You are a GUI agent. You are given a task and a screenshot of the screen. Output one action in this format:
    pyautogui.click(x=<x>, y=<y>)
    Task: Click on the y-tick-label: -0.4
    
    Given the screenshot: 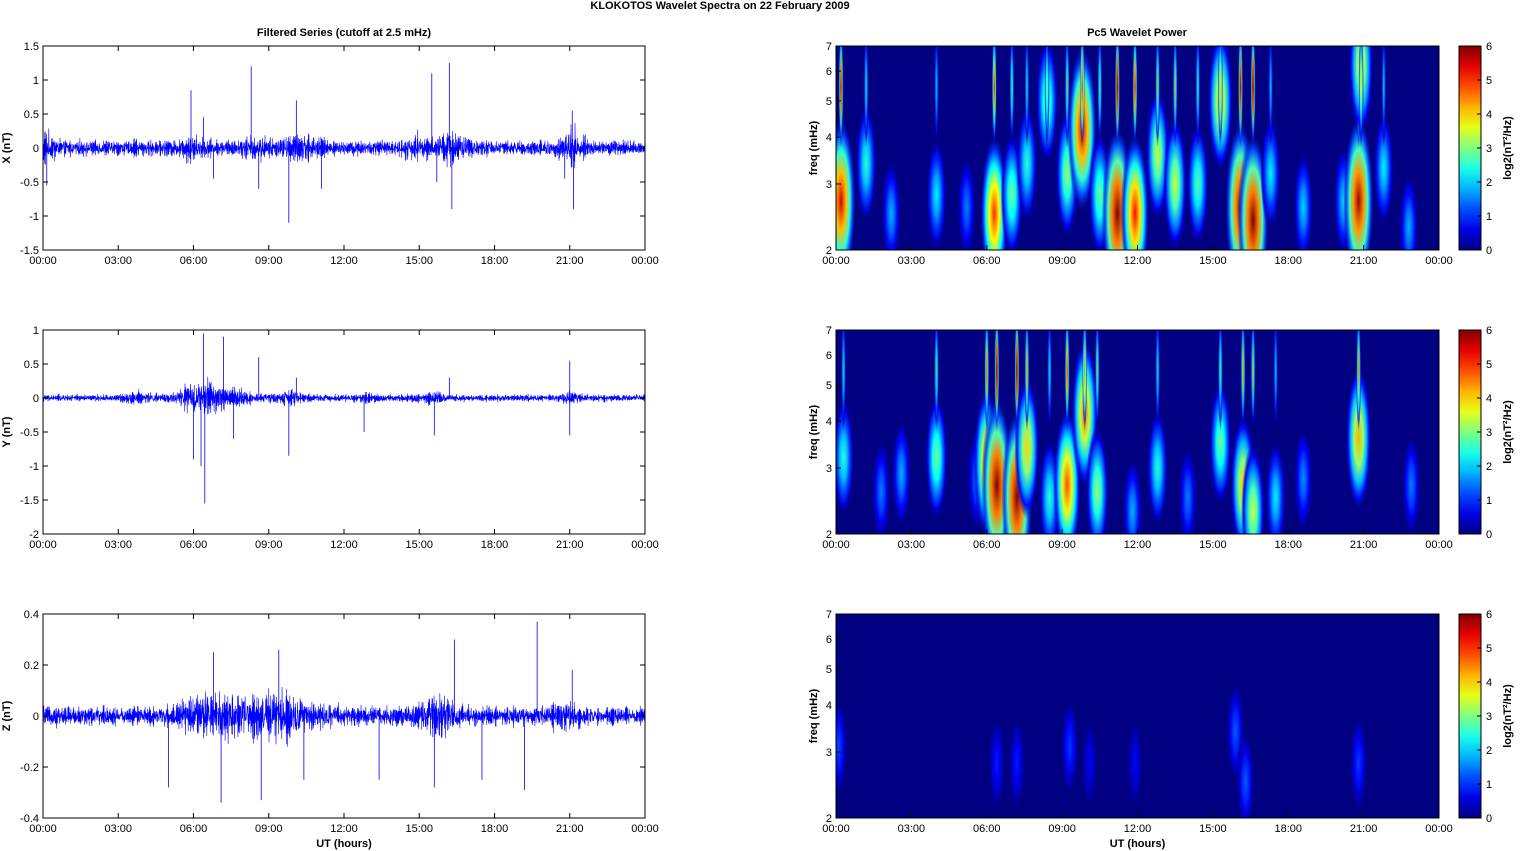 What is the action you would take?
    pyautogui.click(x=29, y=819)
    